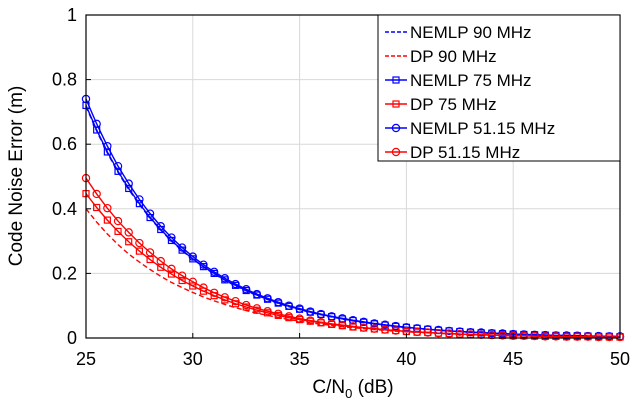 The image size is (632, 402). I want to click on x-tick-label: 25, so click(86, 359).